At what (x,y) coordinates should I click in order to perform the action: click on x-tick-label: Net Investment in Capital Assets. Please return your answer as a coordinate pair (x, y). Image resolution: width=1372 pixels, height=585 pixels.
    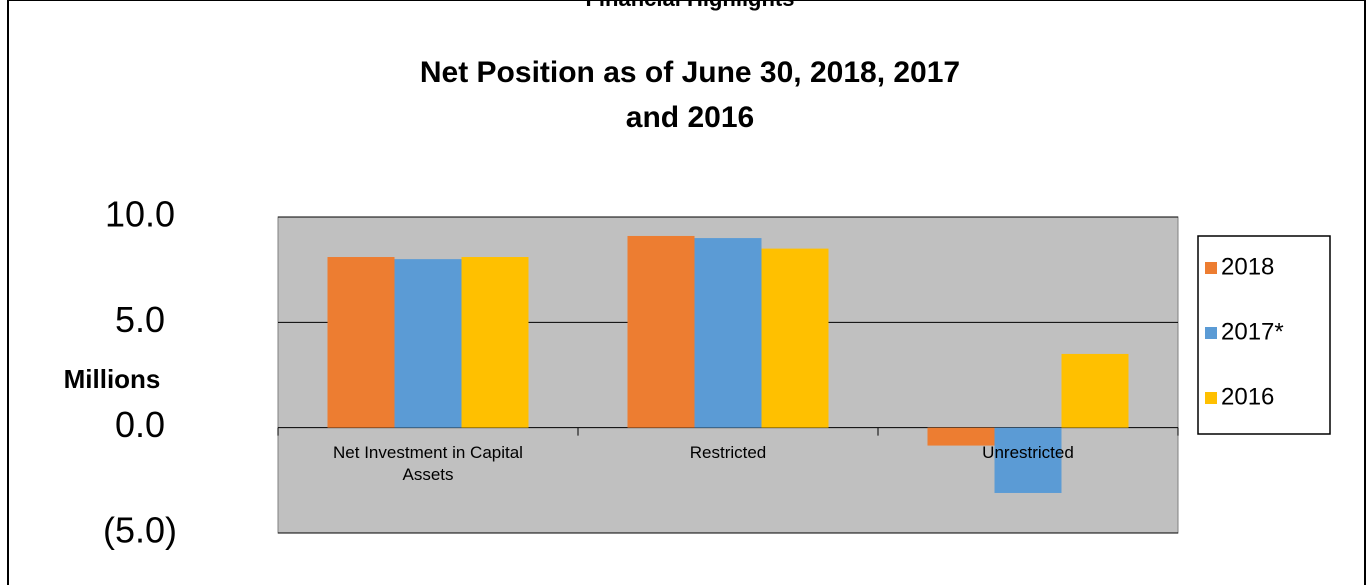
    Looking at the image, I should click on (428, 463).